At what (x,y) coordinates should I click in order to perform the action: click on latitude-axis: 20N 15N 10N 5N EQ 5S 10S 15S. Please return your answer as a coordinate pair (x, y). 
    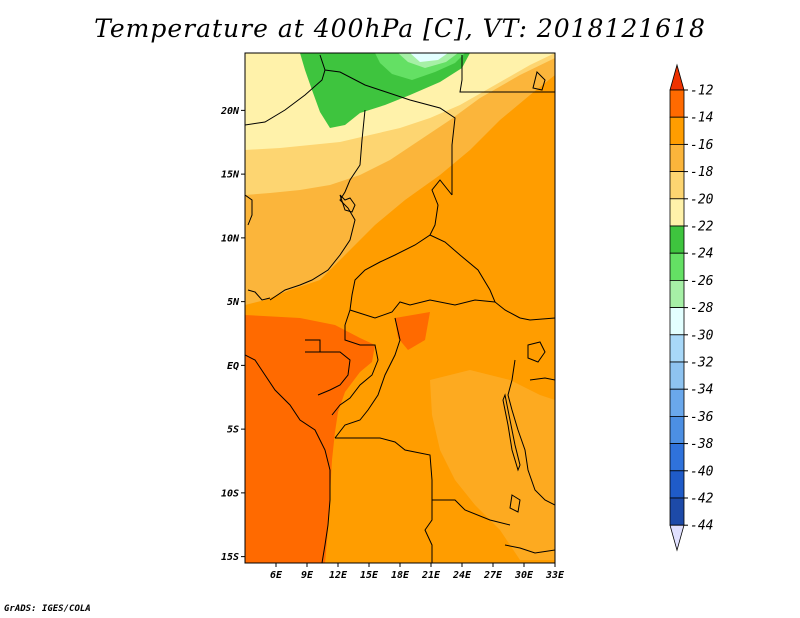
    Looking at the image, I should click on (232, 334).